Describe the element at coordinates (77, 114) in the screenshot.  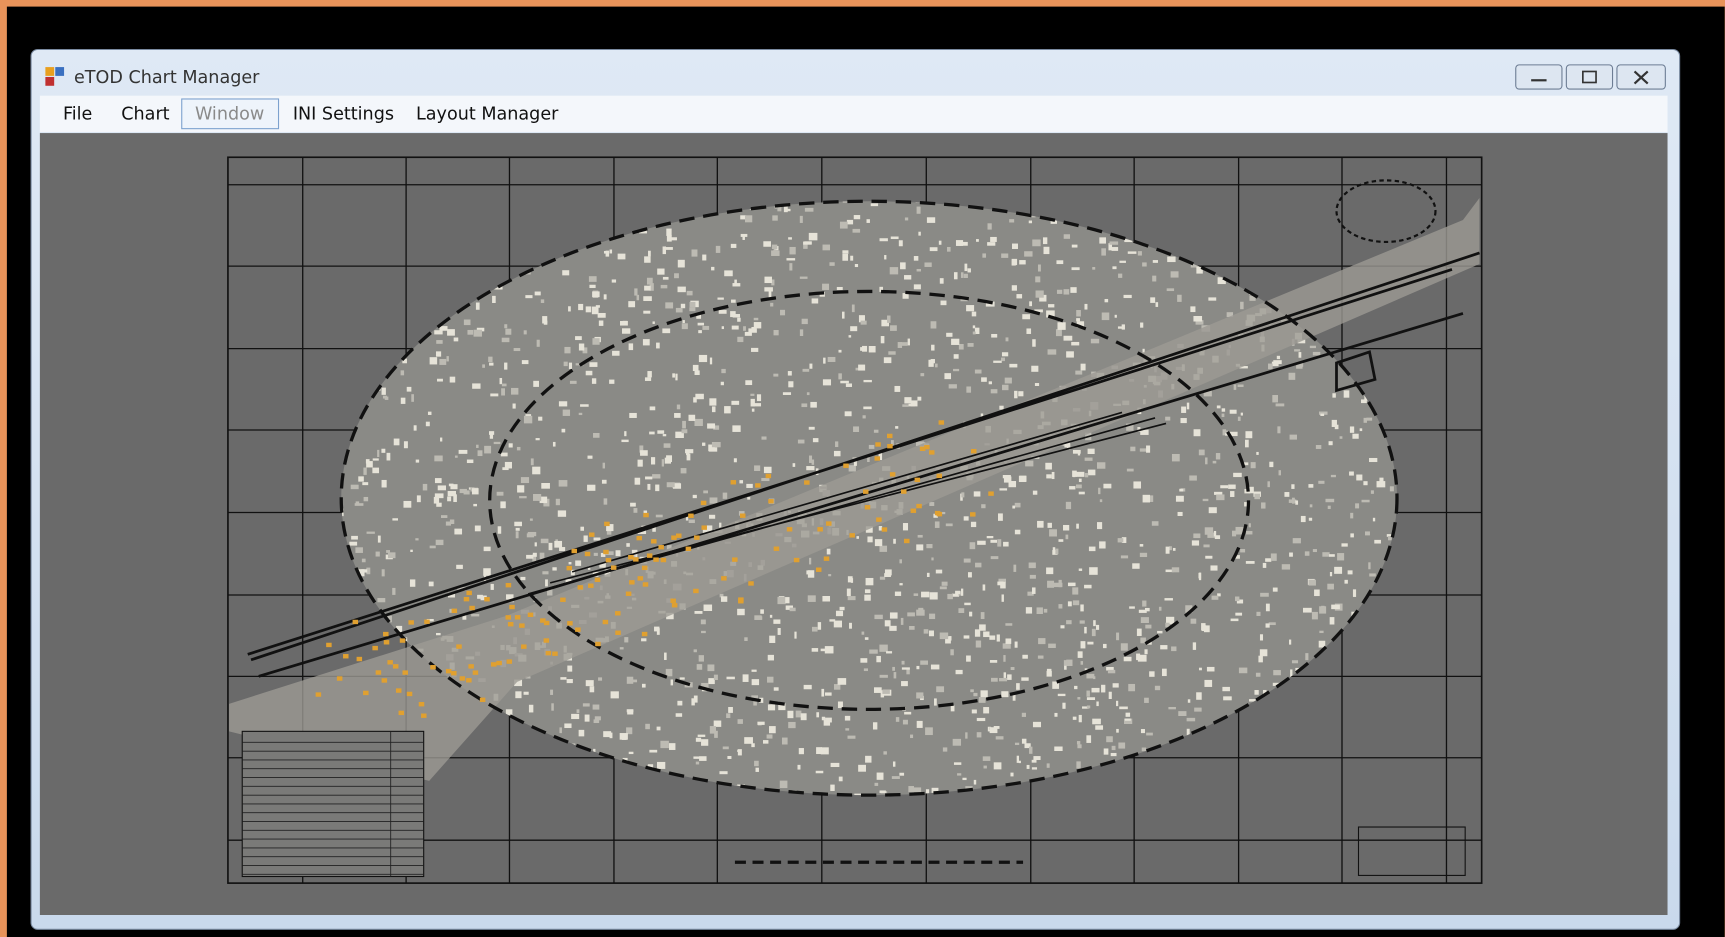
I see `menu-item: File` at that location.